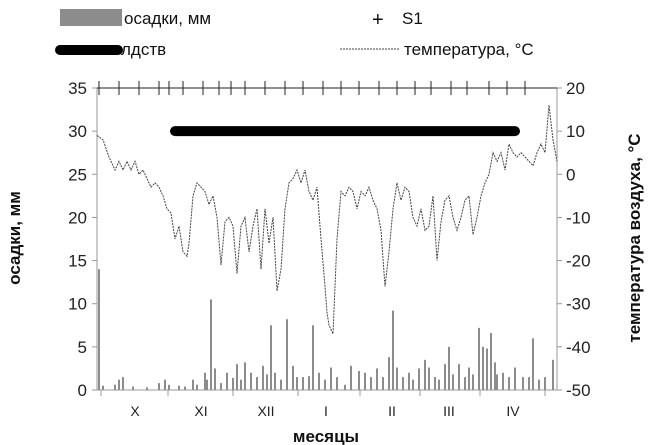  What do you see at coordinates (77, 88) in the screenshot?
I see `left-tick-label: 35` at bounding box center [77, 88].